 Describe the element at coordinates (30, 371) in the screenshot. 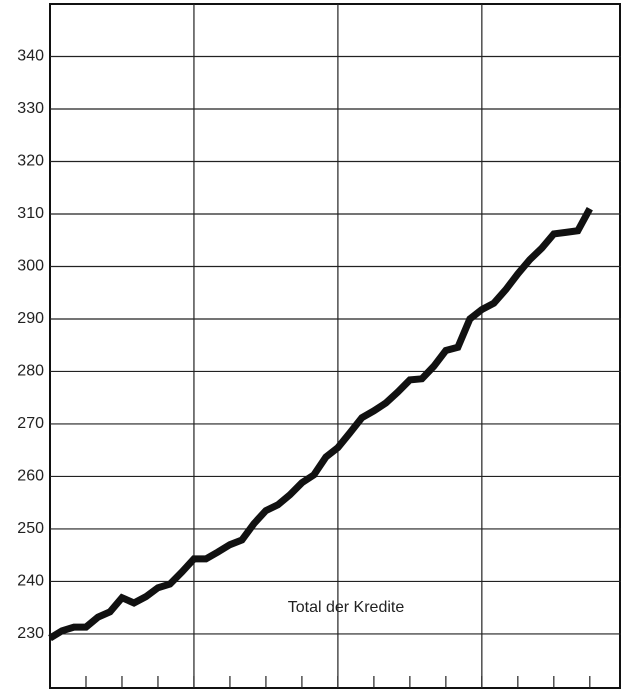

I see `y-tick-label: 280` at that location.